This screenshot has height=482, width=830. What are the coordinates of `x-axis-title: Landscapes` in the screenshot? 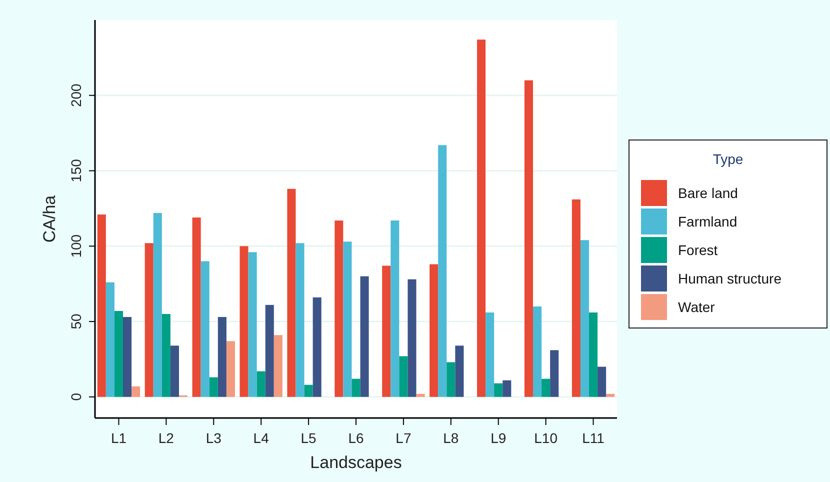 It's located at (356, 462).